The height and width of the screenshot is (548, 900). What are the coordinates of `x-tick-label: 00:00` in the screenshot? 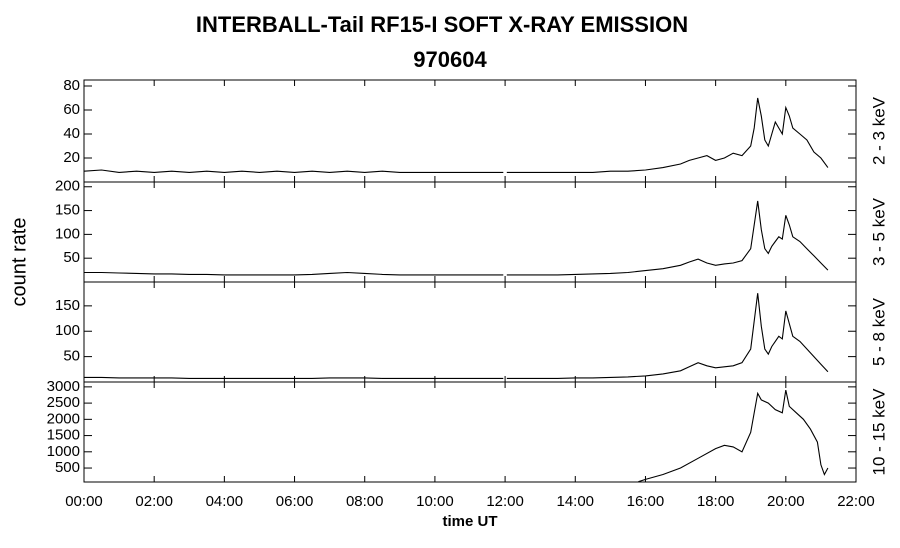 It's located at (84, 501).